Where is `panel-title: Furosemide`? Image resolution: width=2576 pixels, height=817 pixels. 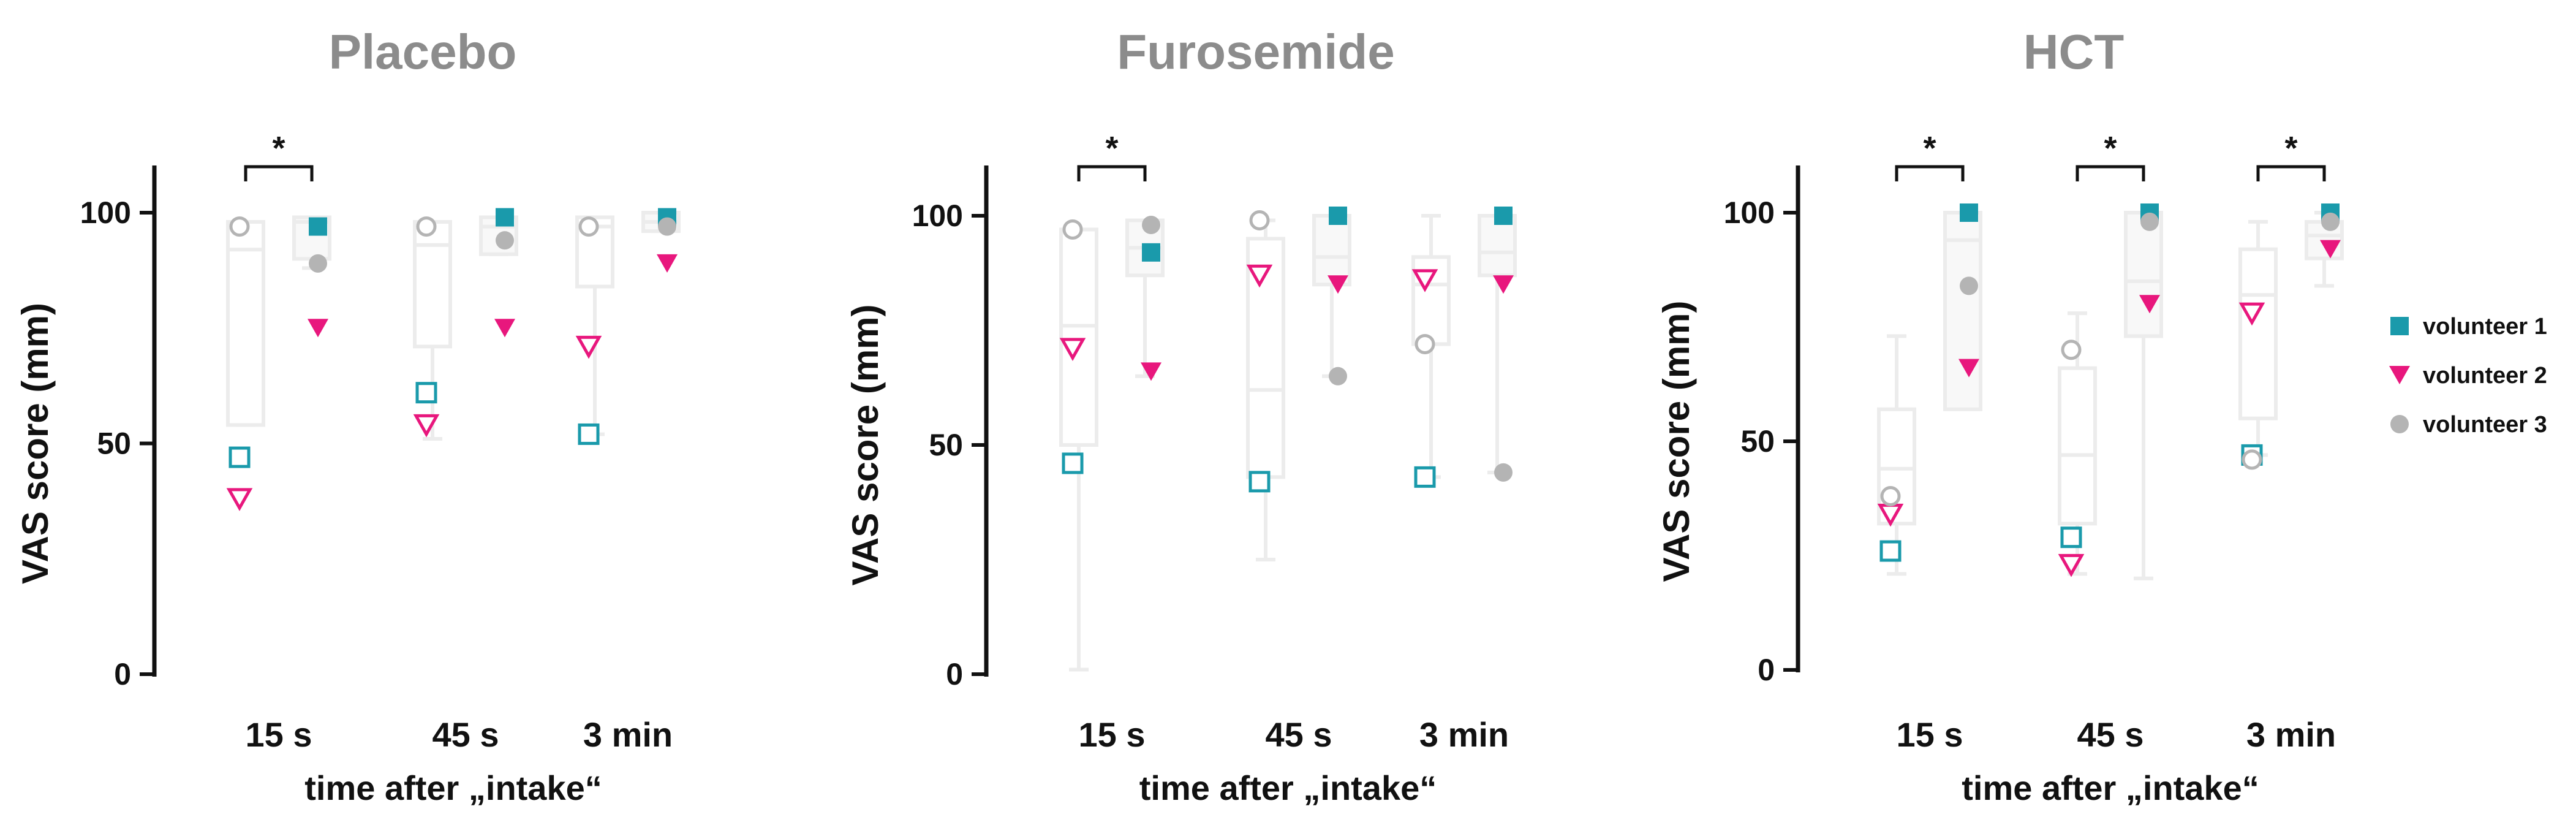
panel-title: Furosemide is located at coordinates (1255, 52).